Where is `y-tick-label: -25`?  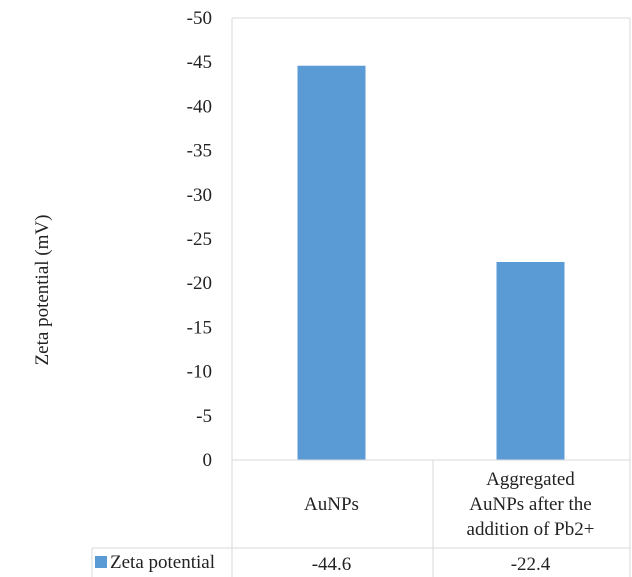 y-tick-label: -25 is located at coordinates (199, 239).